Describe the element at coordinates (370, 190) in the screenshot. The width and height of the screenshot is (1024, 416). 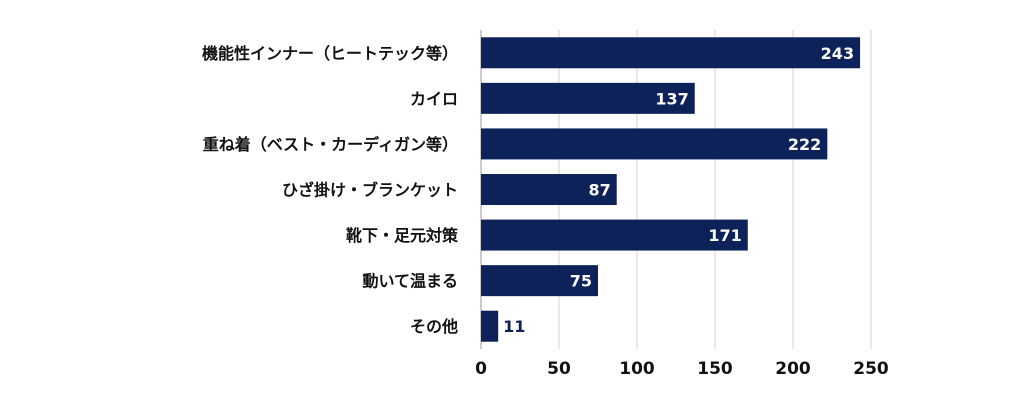
I see `category-label: ひざ掛け・ブランケット` at that location.